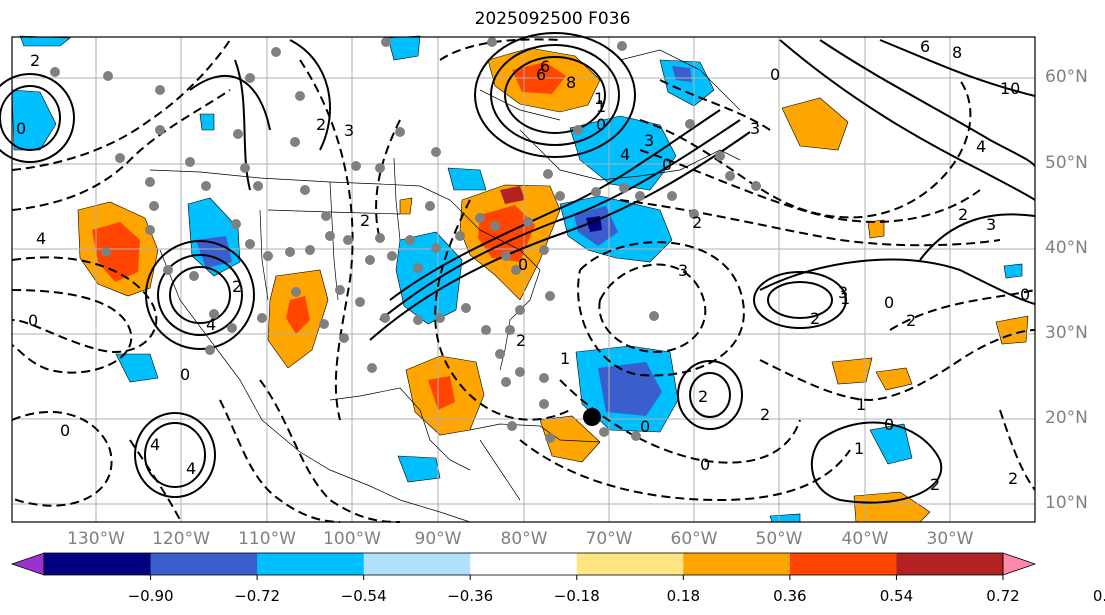 The height and width of the screenshot is (615, 1105). I want to click on longitude-label: 110°W, so click(267, 539).